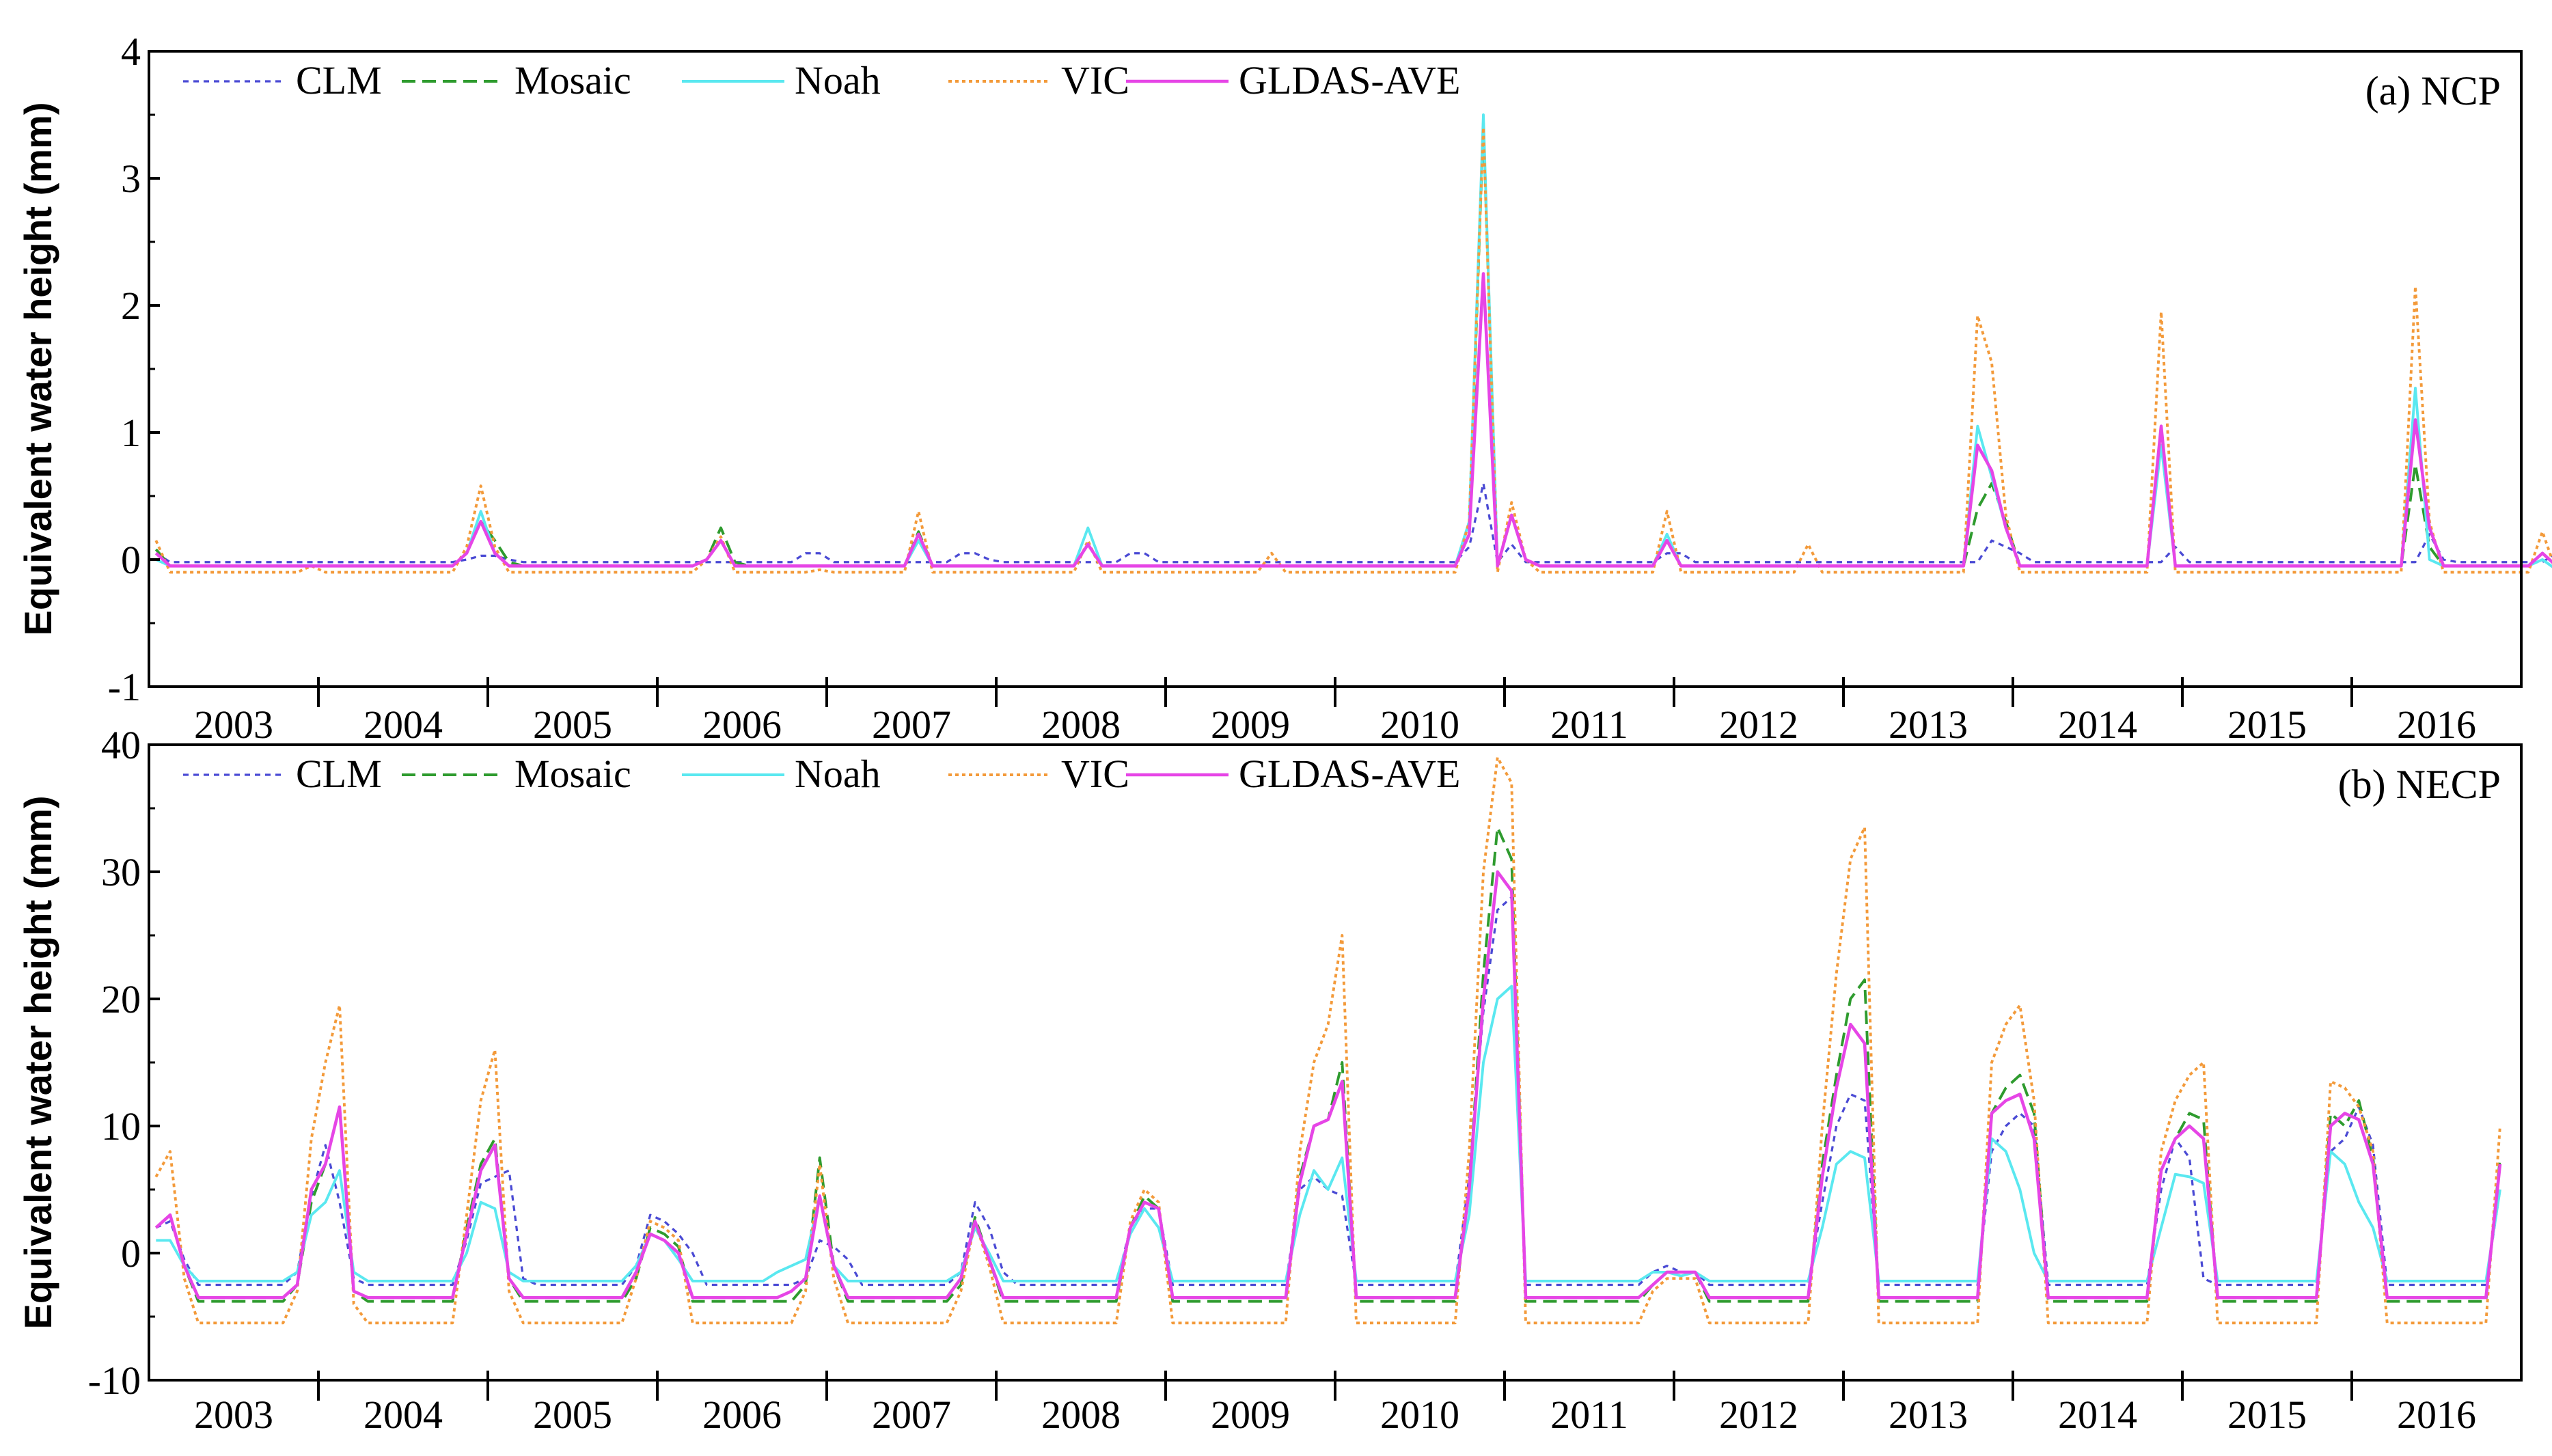 The height and width of the screenshot is (1456, 2552). What do you see at coordinates (1095, 80) in the screenshot?
I see `legend-label-vic-ncp: VIC` at bounding box center [1095, 80].